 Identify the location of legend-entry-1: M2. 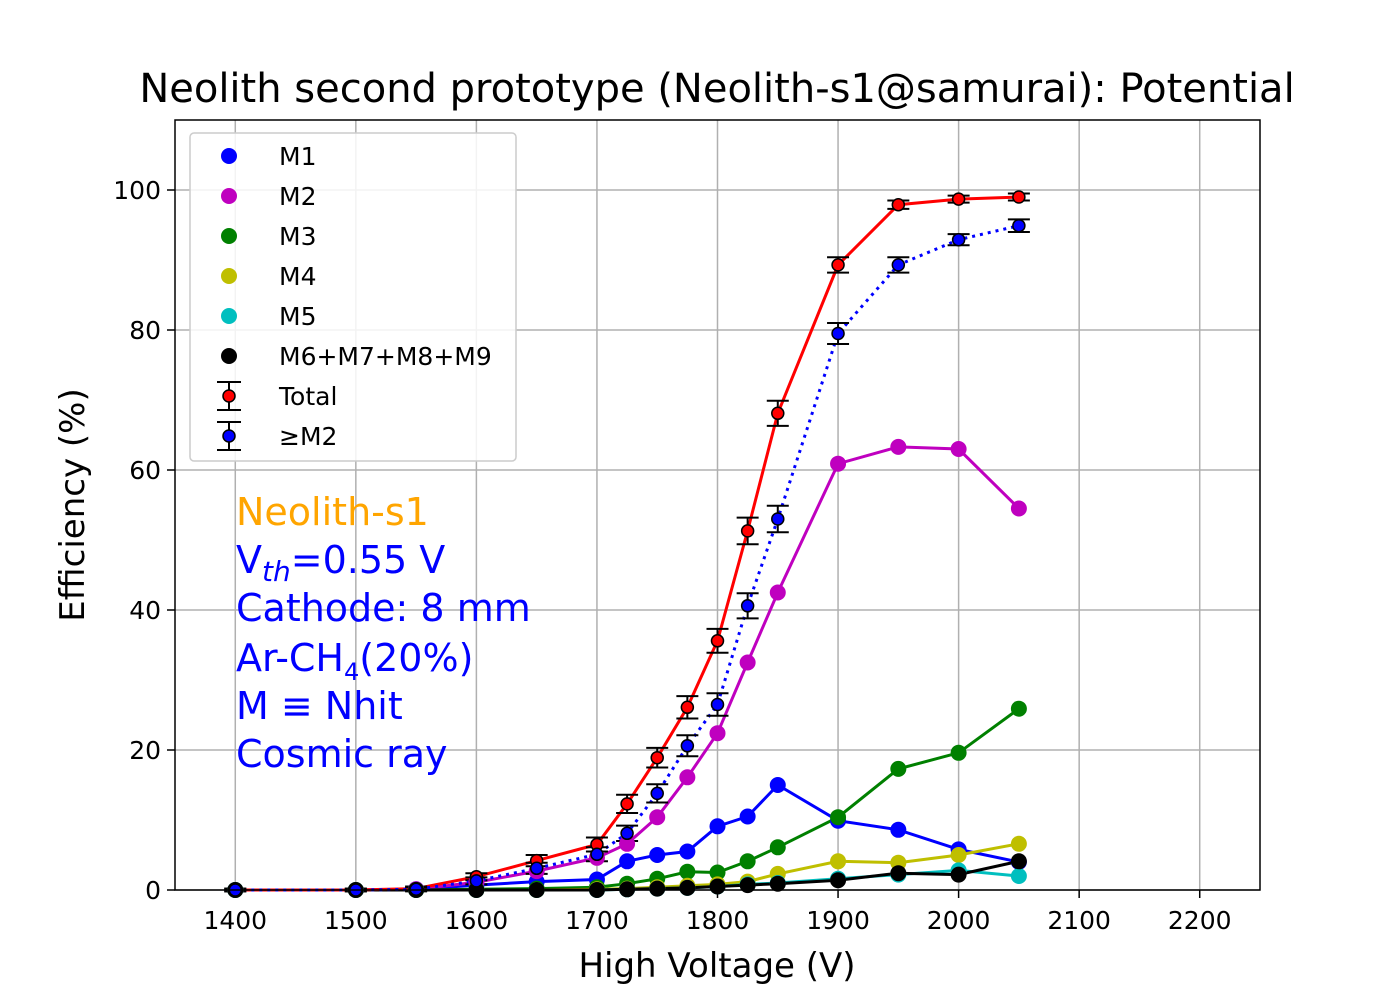
(268, 196).